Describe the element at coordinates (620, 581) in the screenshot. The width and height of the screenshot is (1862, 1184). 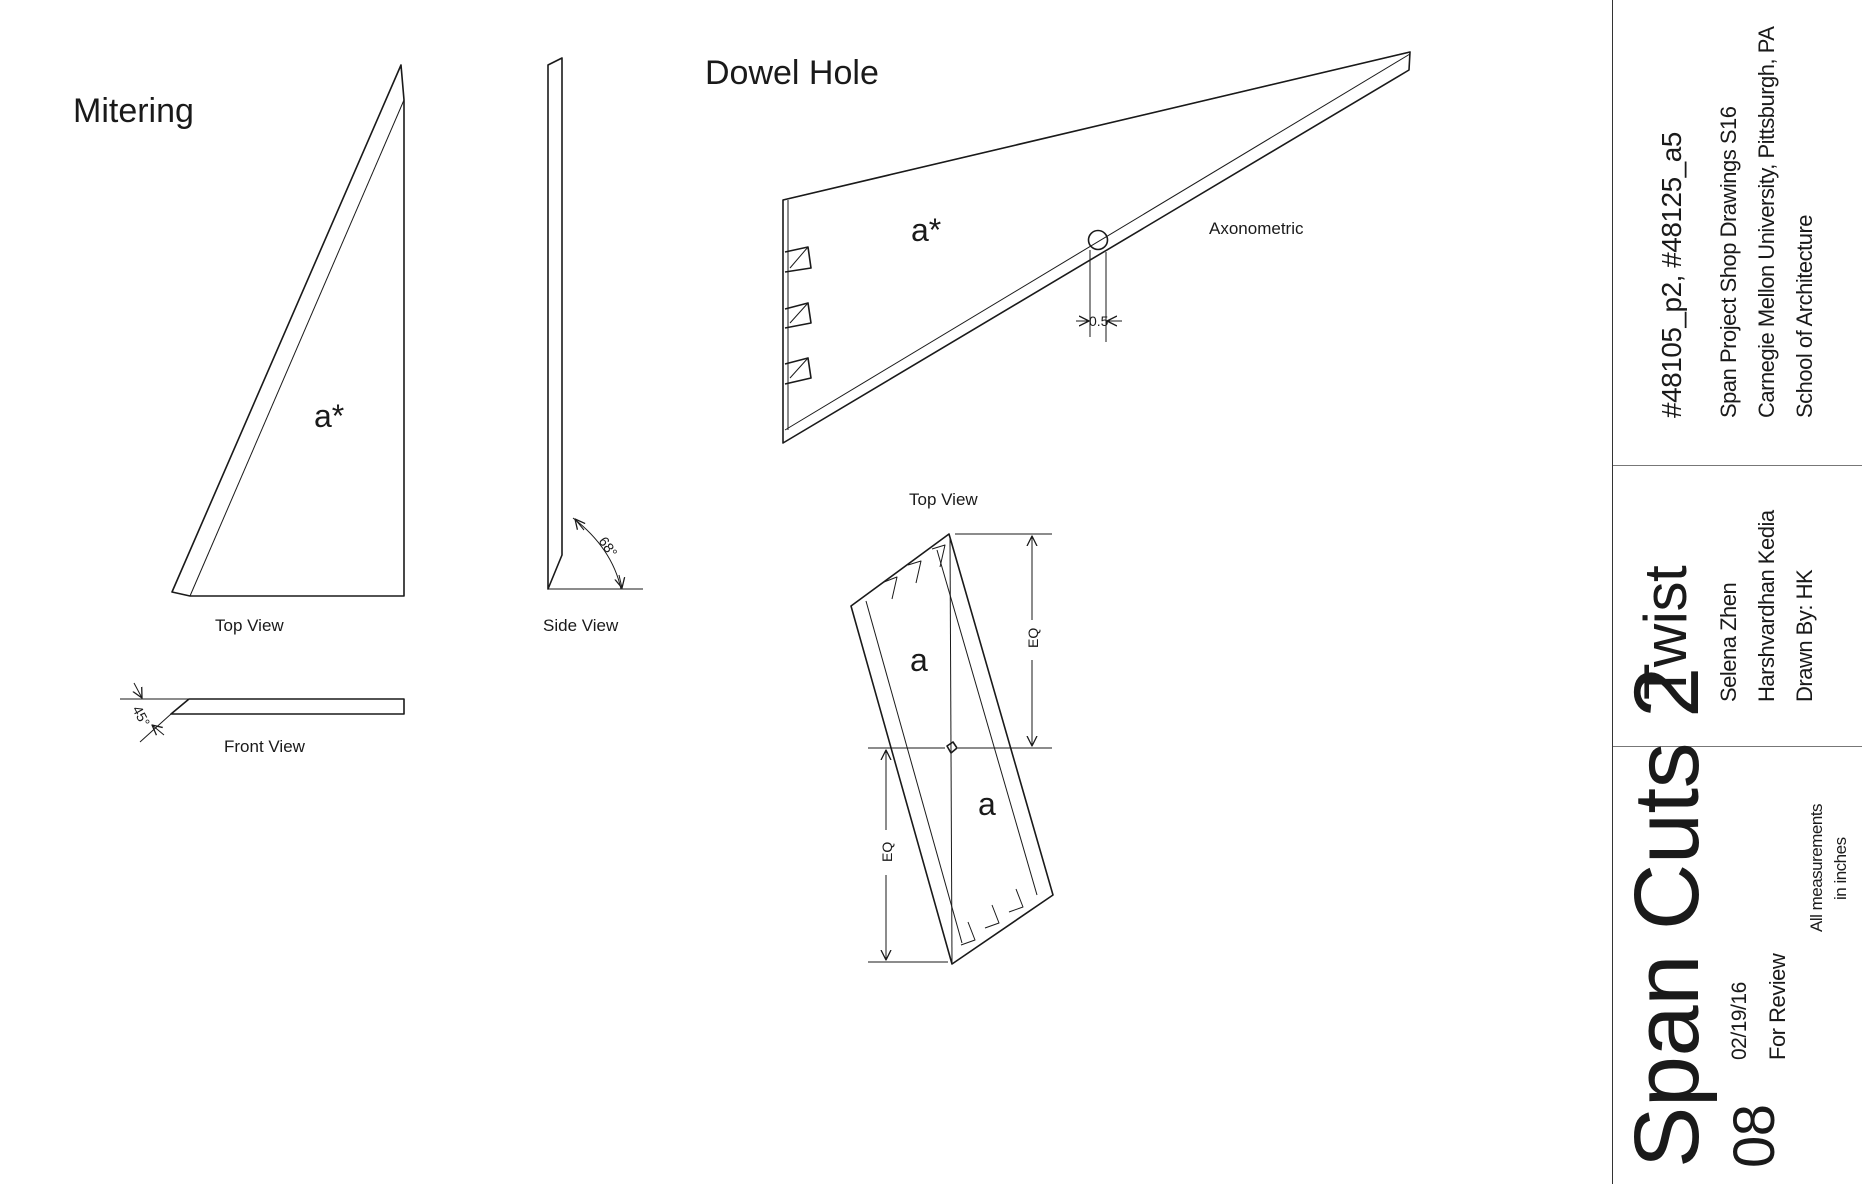
I see `side-view-angle-arrow-bottom` at that location.